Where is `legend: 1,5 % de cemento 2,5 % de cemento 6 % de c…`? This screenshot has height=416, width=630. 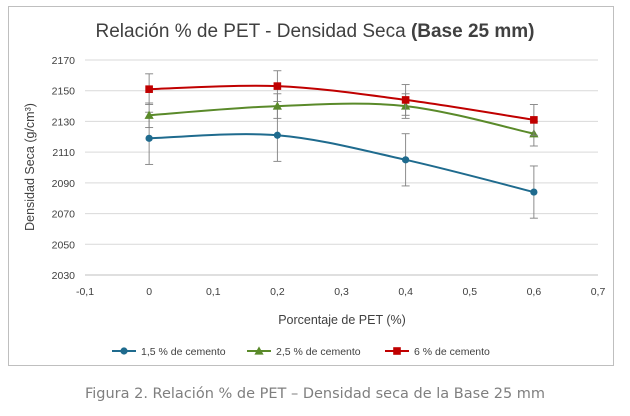 legend: 1,5 % de cemento 2,5 % de cemento 6 % de c… is located at coordinates (301, 352).